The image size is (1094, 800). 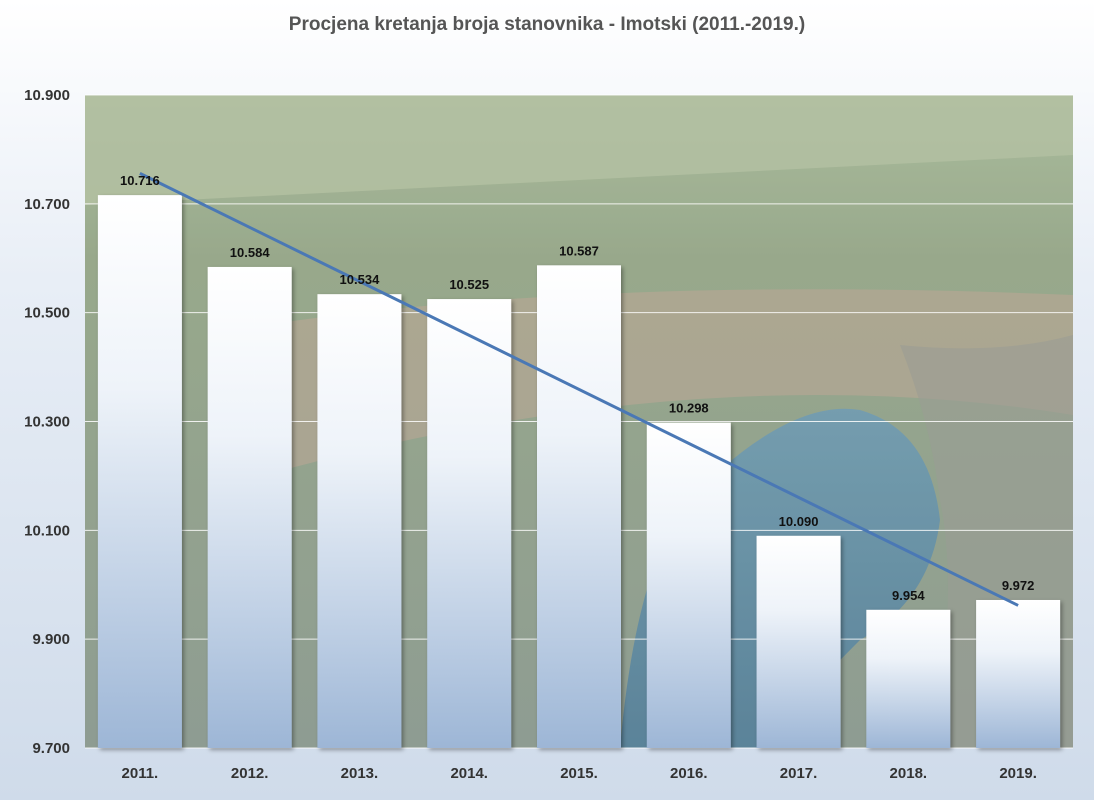 I want to click on x-tick-label: 2014., so click(x=469, y=773).